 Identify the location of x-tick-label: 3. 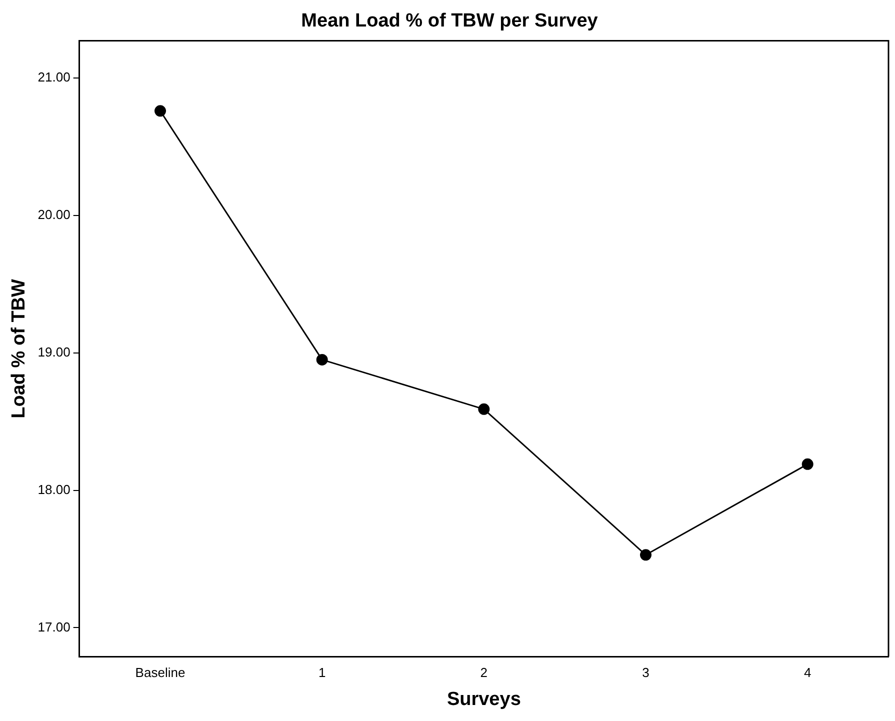
(646, 672).